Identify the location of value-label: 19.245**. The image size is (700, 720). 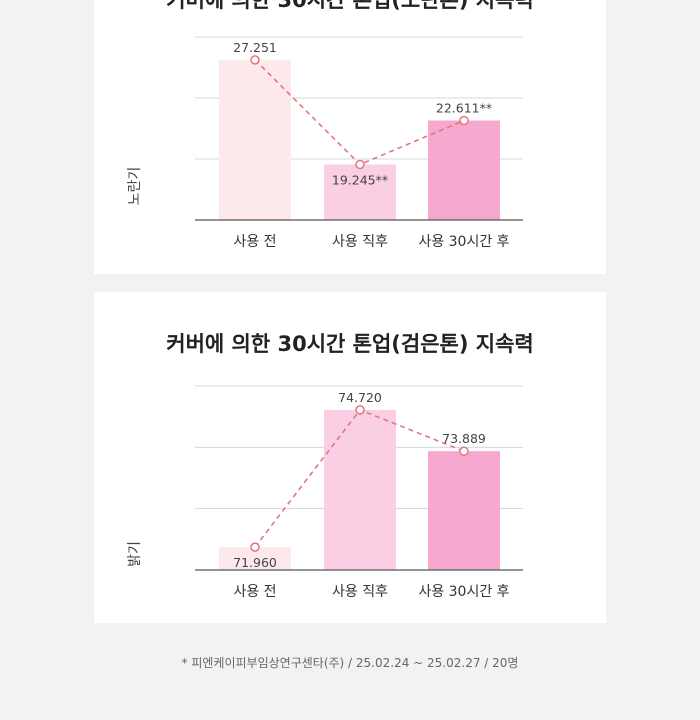
(360, 180).